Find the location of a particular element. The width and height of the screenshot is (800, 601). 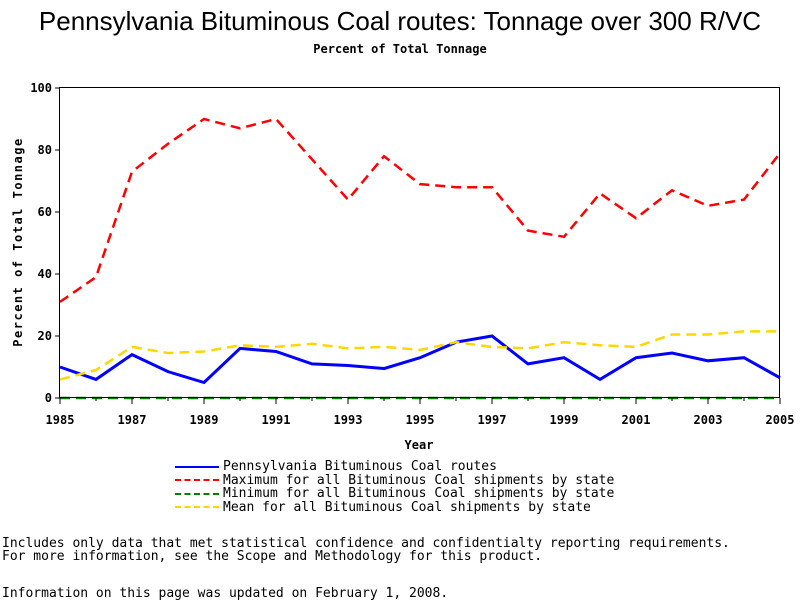

x-tick-label: 1985 is located at coordinates (60, 420).